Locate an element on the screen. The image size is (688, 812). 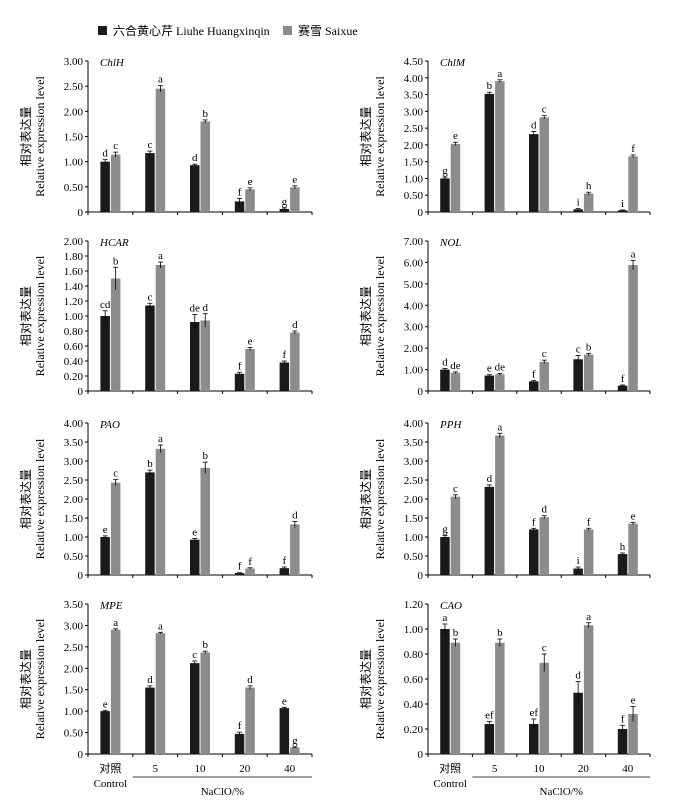
y-tick-label: 1.80 is located at coordinates (74, 257).